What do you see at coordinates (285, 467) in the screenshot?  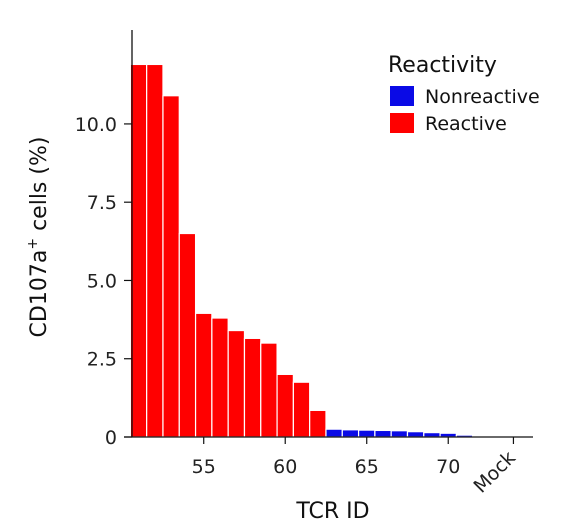 I see `x-tick-label: 60` at bounding box center [285, 467].